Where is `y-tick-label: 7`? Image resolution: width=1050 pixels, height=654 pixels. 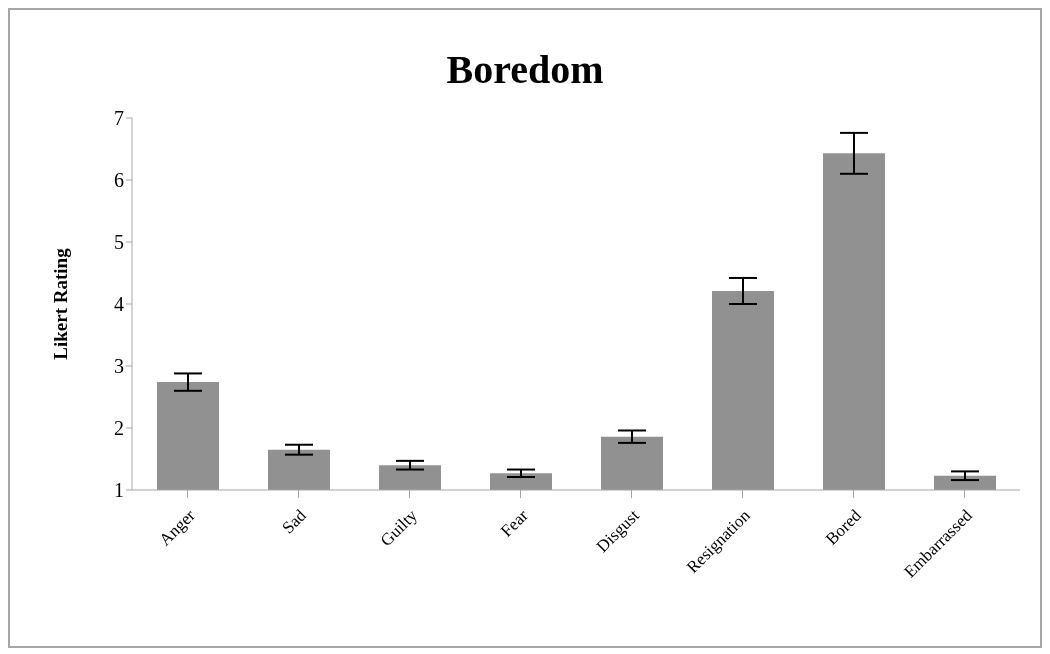
y-tick-label: 7 is located at coordinates (119, 118).